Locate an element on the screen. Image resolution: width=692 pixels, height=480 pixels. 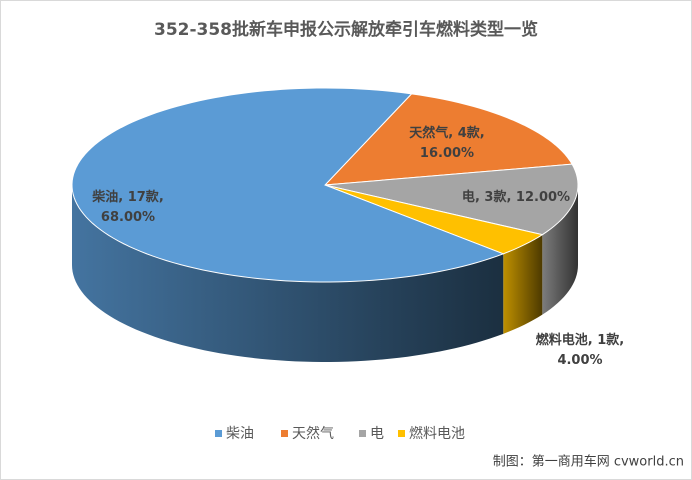
data-label: 16.00% is located at coordinates (447, 153).